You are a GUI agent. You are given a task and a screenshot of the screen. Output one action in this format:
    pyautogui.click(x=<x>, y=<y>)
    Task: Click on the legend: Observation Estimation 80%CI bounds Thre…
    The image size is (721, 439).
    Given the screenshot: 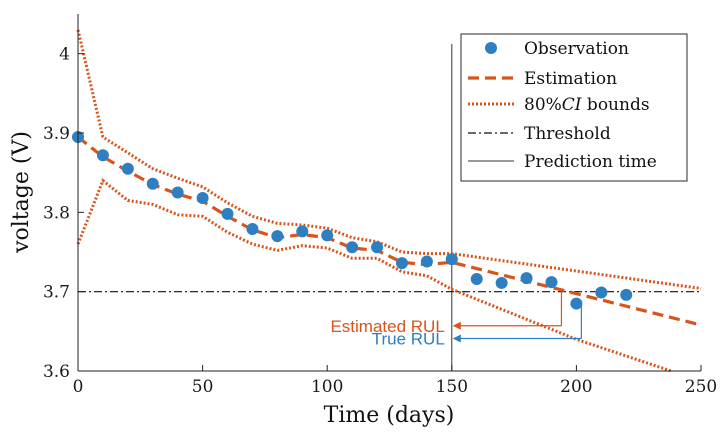 What is the action you would take?
    pyautogui.click(x=574, y=107)
    